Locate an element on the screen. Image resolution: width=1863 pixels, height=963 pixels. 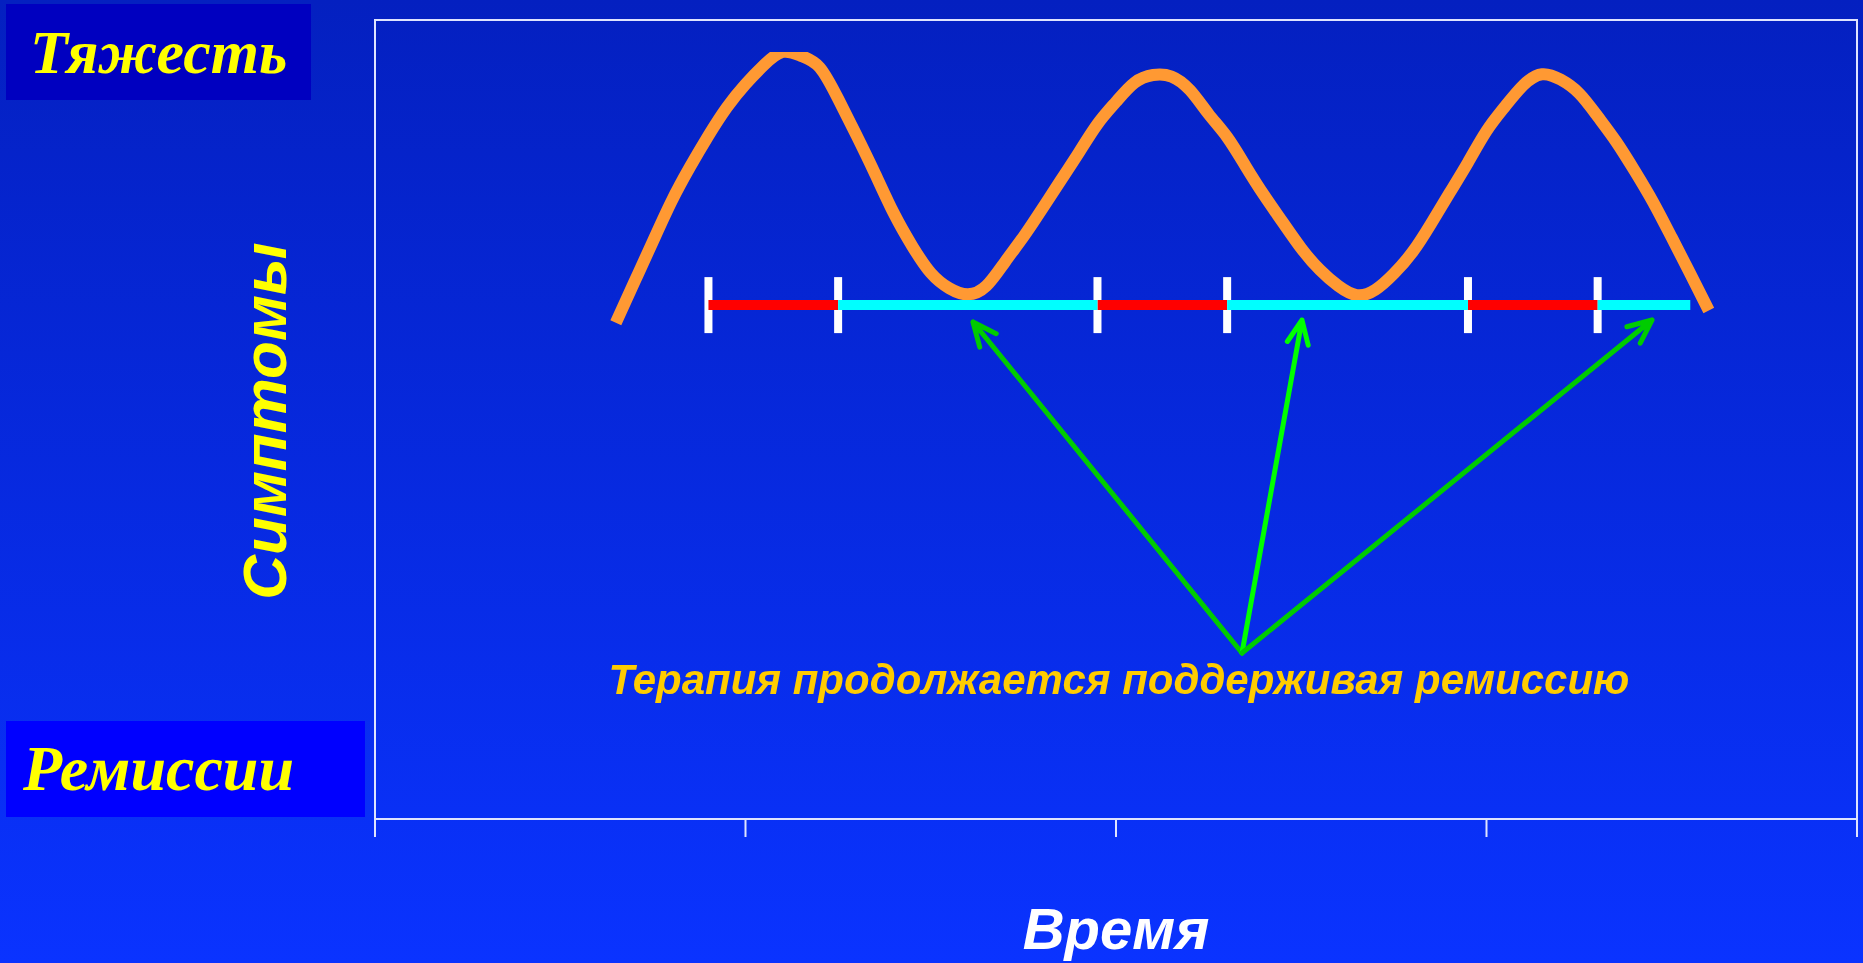
label-box: Ремиссии is located at coordinates (185, 769).